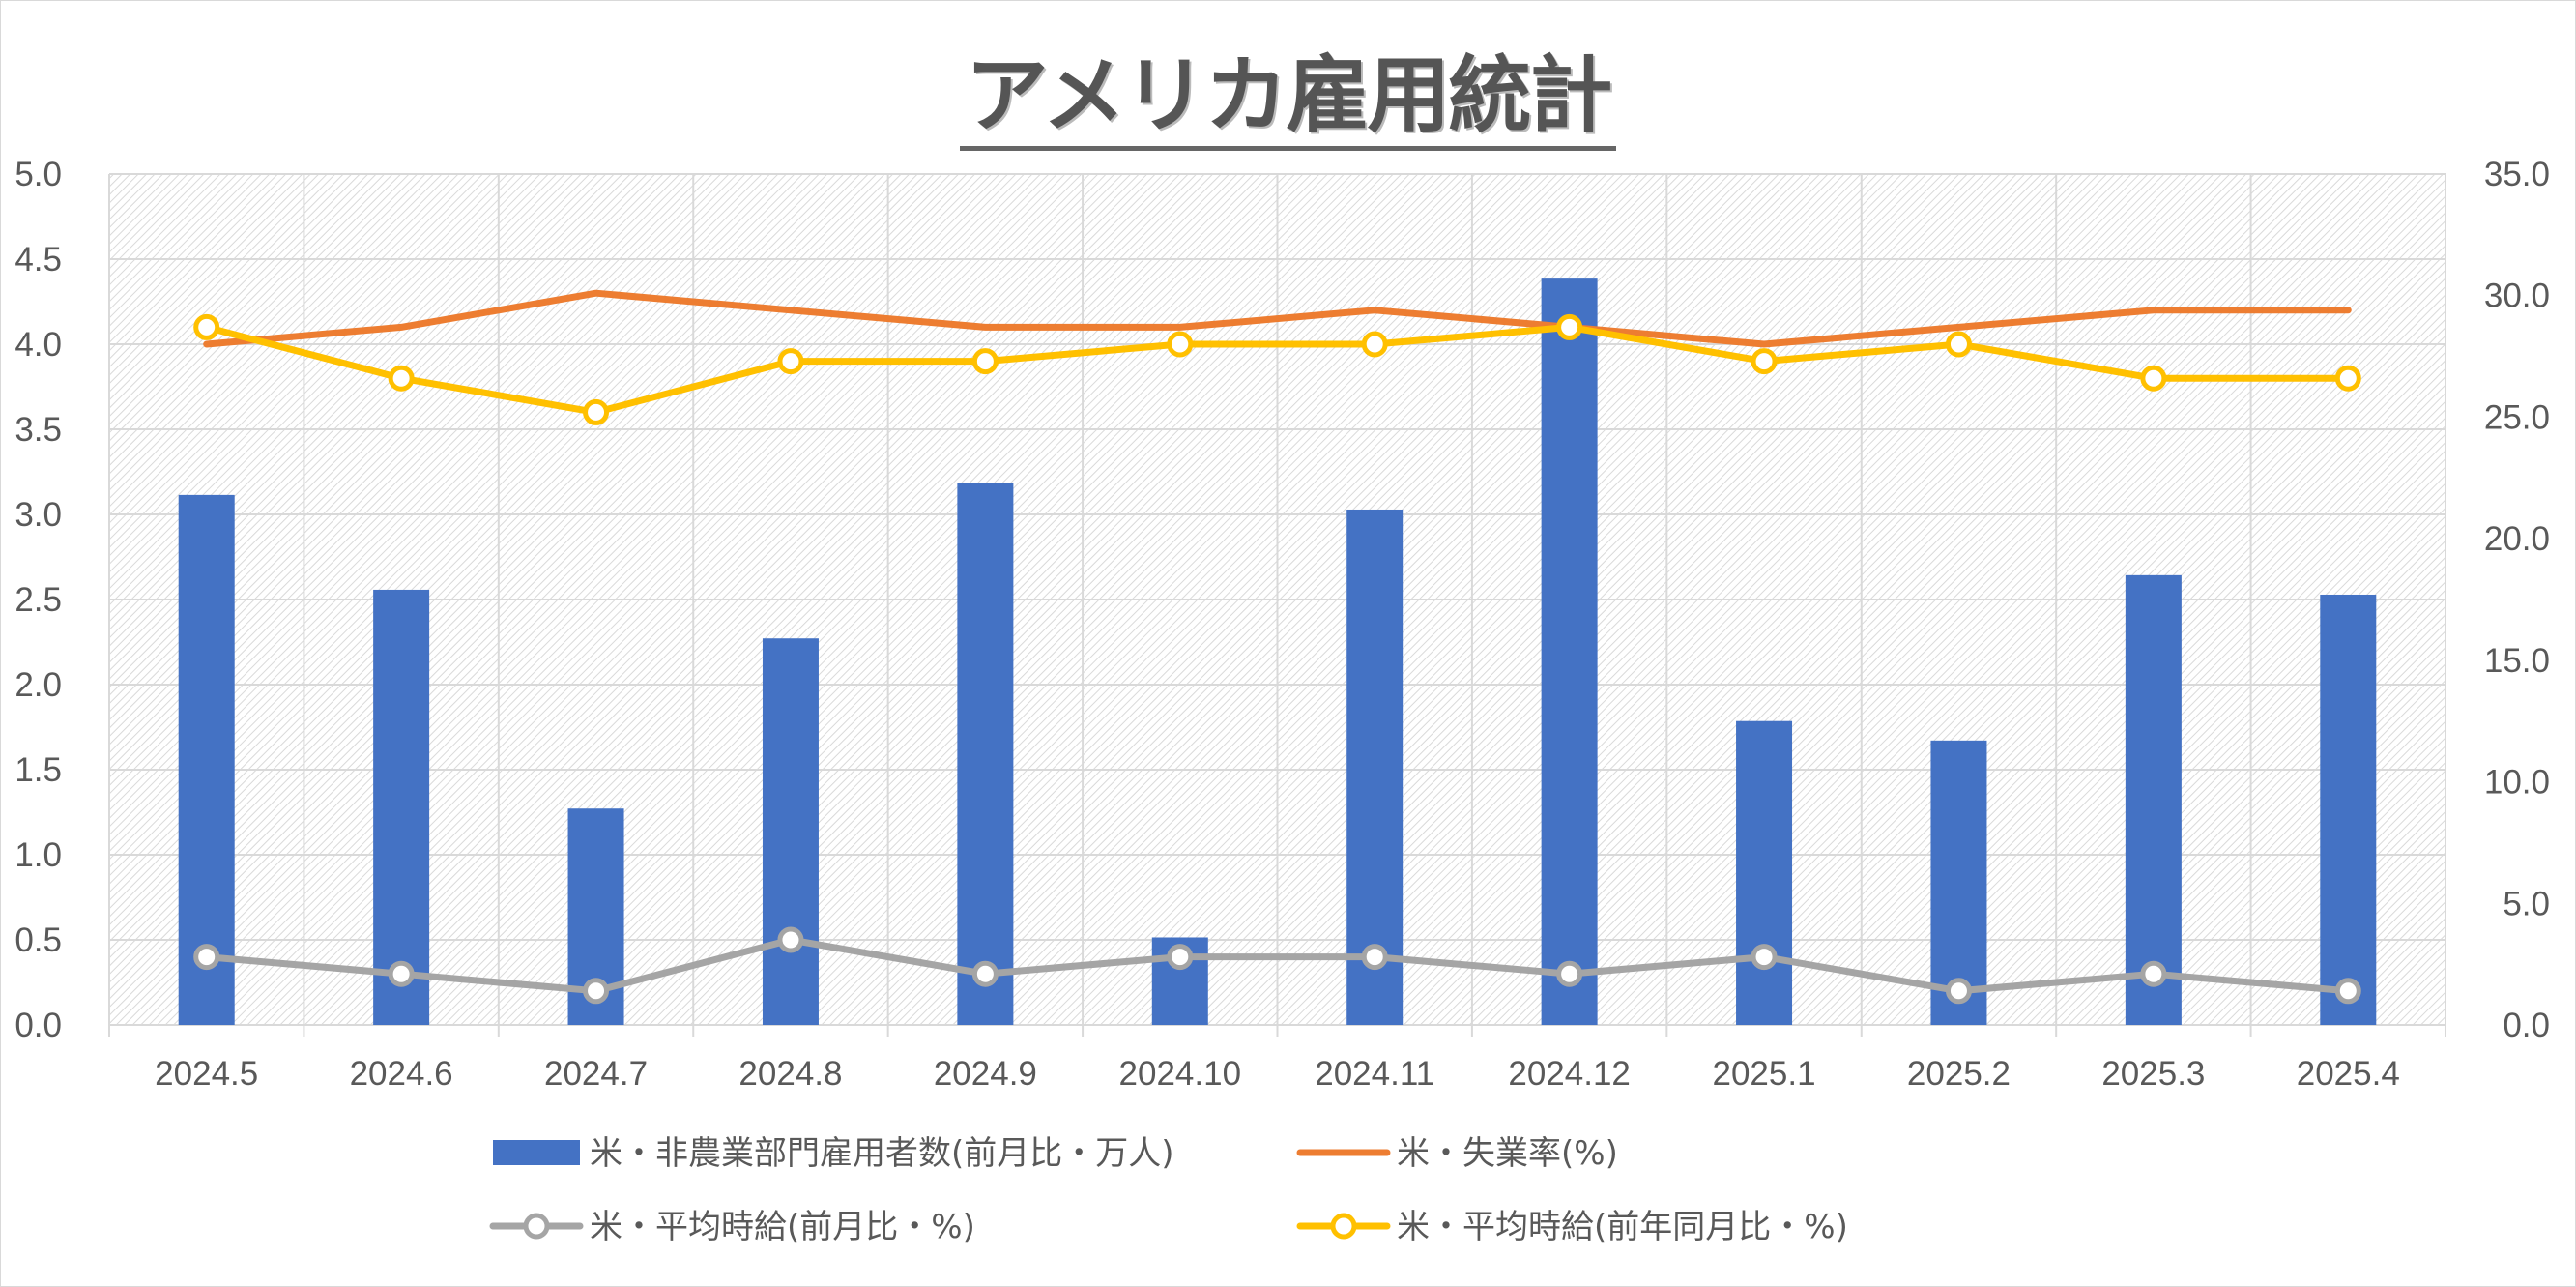 The image size is (2576, 1287). Describe the element at coordinates (1570, 1074) in the screenshot. I see `x-tick-label: 2024.12` at that location.